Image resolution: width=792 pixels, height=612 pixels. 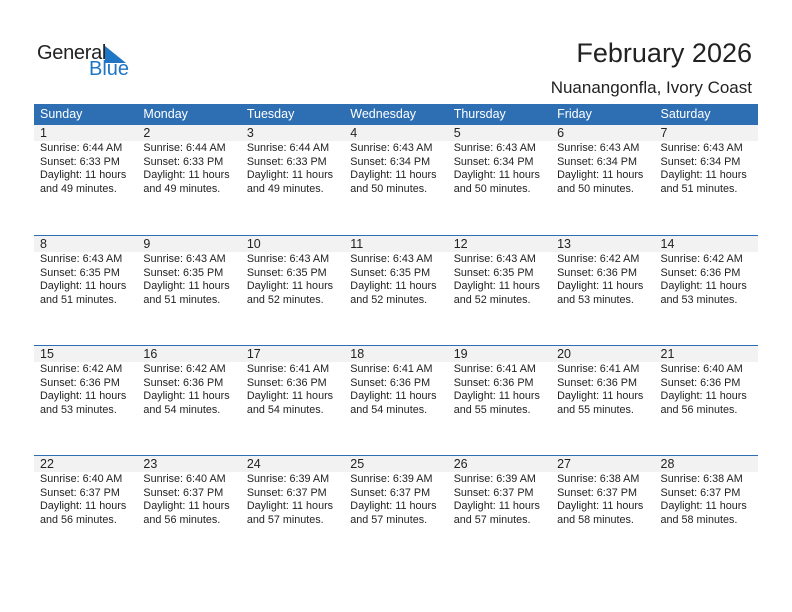 What do you see at coordinates (699, 519) in the screenshot?
I see `day-daylight2: and 58 minutes.` at bounding box center [699, 519].